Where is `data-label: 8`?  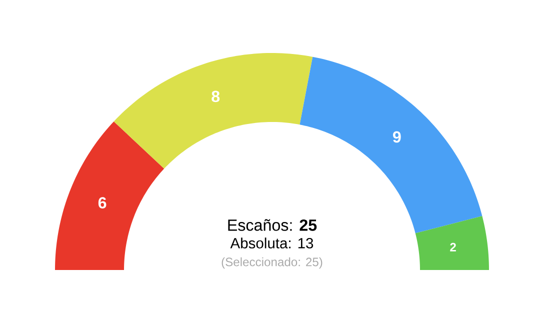
data-label: 8 is located at coordinates (216, 96).